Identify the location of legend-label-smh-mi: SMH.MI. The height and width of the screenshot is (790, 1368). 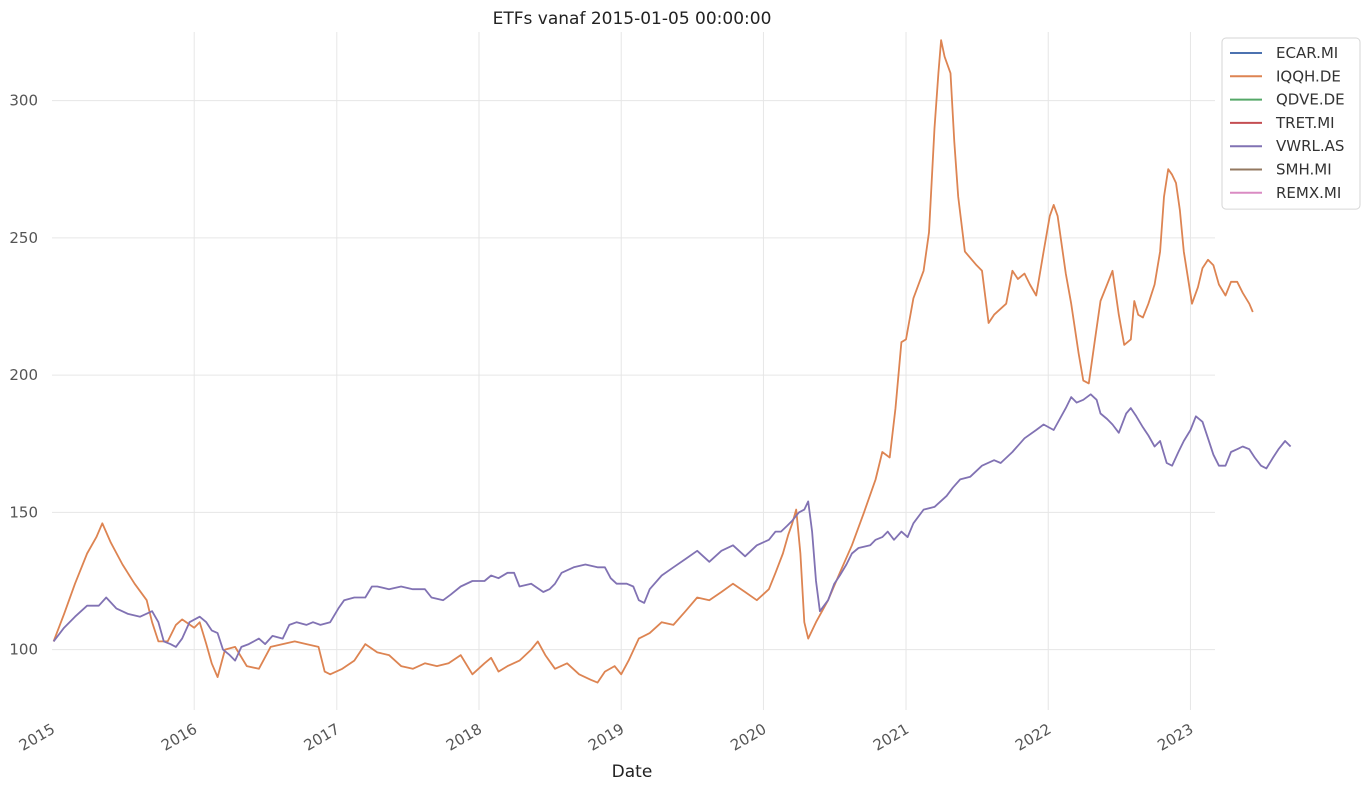
(1304, 170).